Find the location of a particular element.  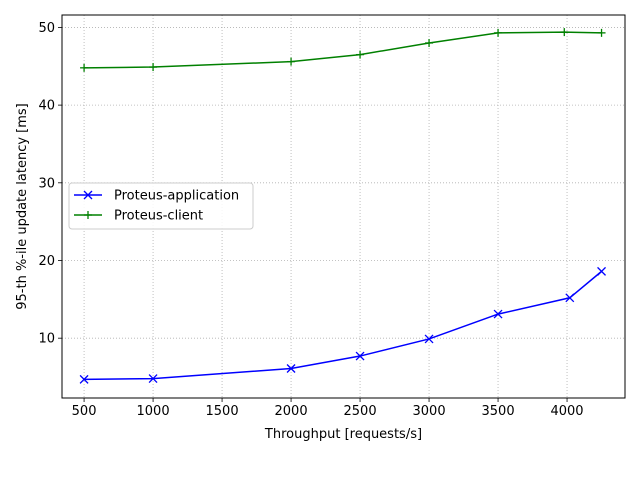

legend-label: Proteus-application is located at coordinates (176, 196).